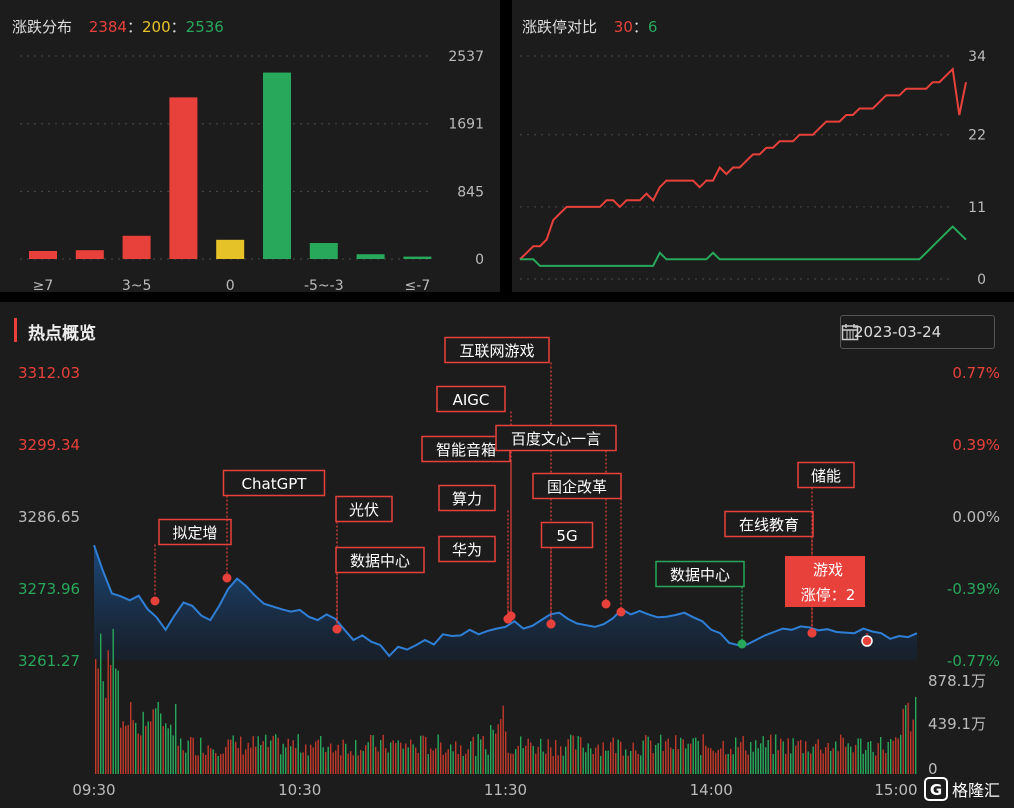 The image size is (1014, 808). What do you see at coordinates (471, 400) in the screenshot?
I see `annotation-label: AIGC` at bounding box center [471, 400].